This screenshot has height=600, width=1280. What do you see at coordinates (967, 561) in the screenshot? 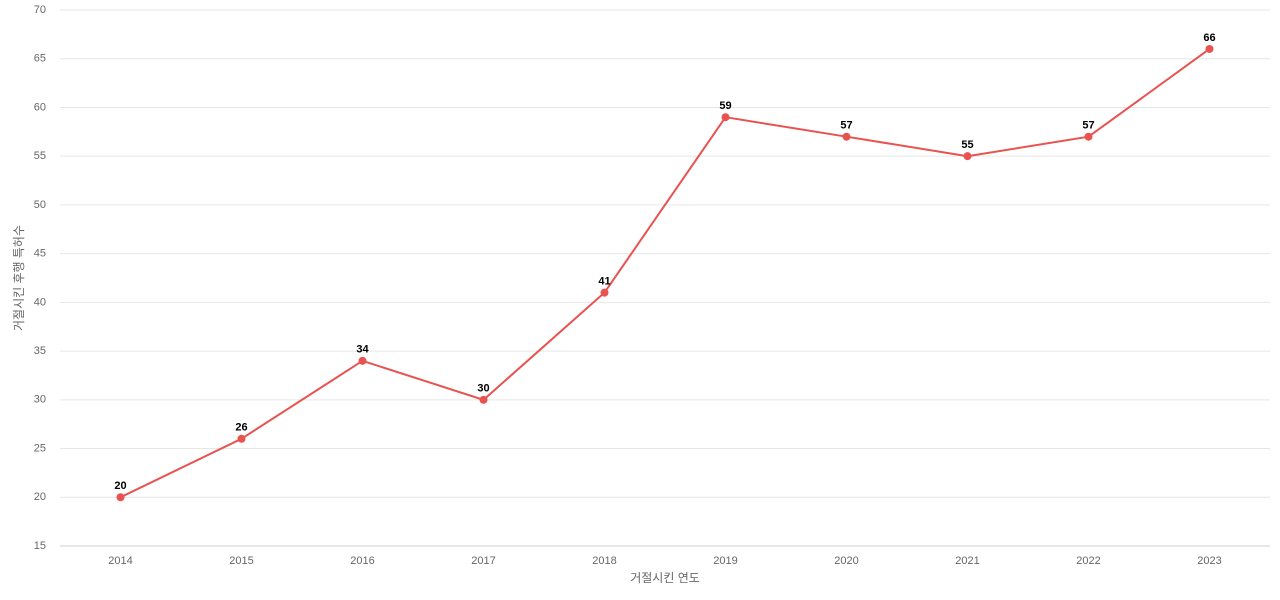
I see `x-tick-label: 2021` at bounding box center [967, 561].